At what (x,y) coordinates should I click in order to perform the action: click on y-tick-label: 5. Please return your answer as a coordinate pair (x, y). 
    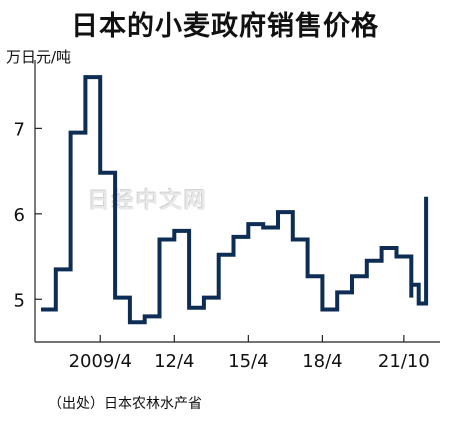
    Looking at the image, I should click on (19, 300).